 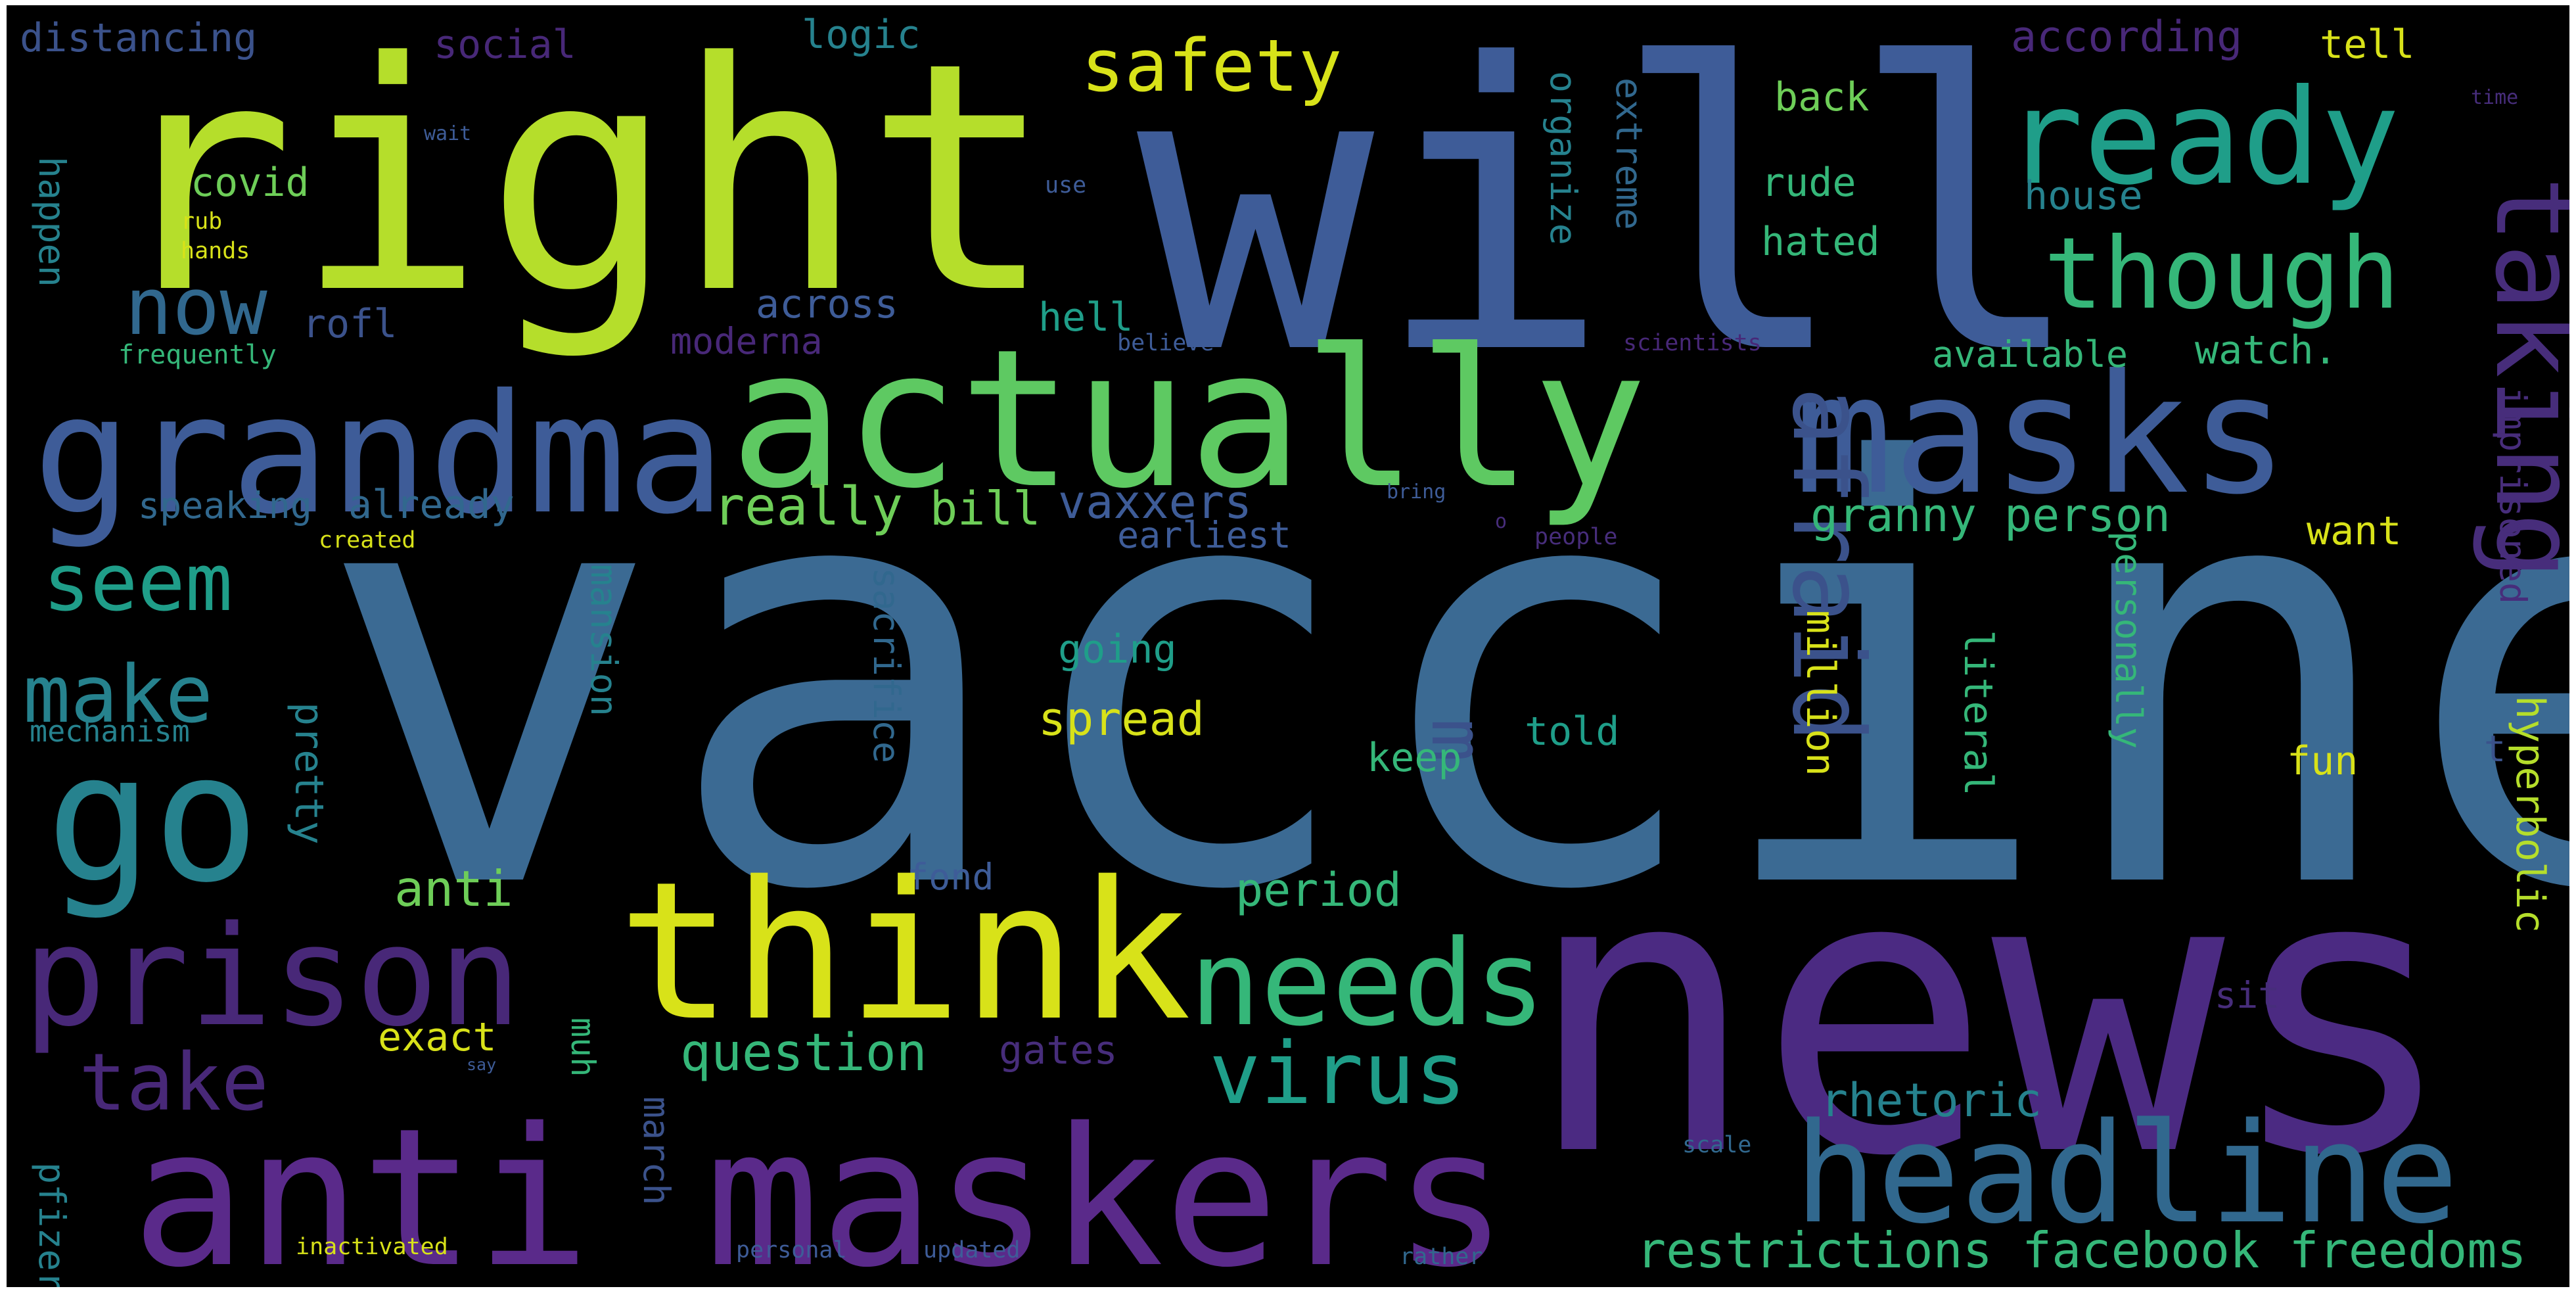 What do you see at coordinates (2513, 495) in the screenshot?
I see `word-imprisoned: imprisoned` at bounding box center [2513, 495].